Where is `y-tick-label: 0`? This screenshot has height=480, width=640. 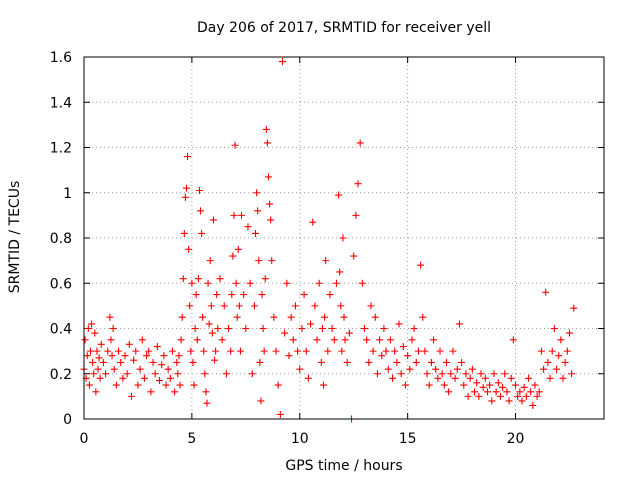
y-tick-label: 0 is located at coordinates (67, 420).